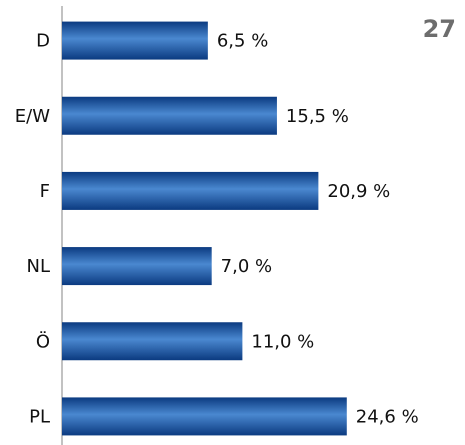 This screenshot has height=445, width=465. Describe the element at coordinates (282, 341) in the screenshot. I see `value-label: 11,0 %` at that location.